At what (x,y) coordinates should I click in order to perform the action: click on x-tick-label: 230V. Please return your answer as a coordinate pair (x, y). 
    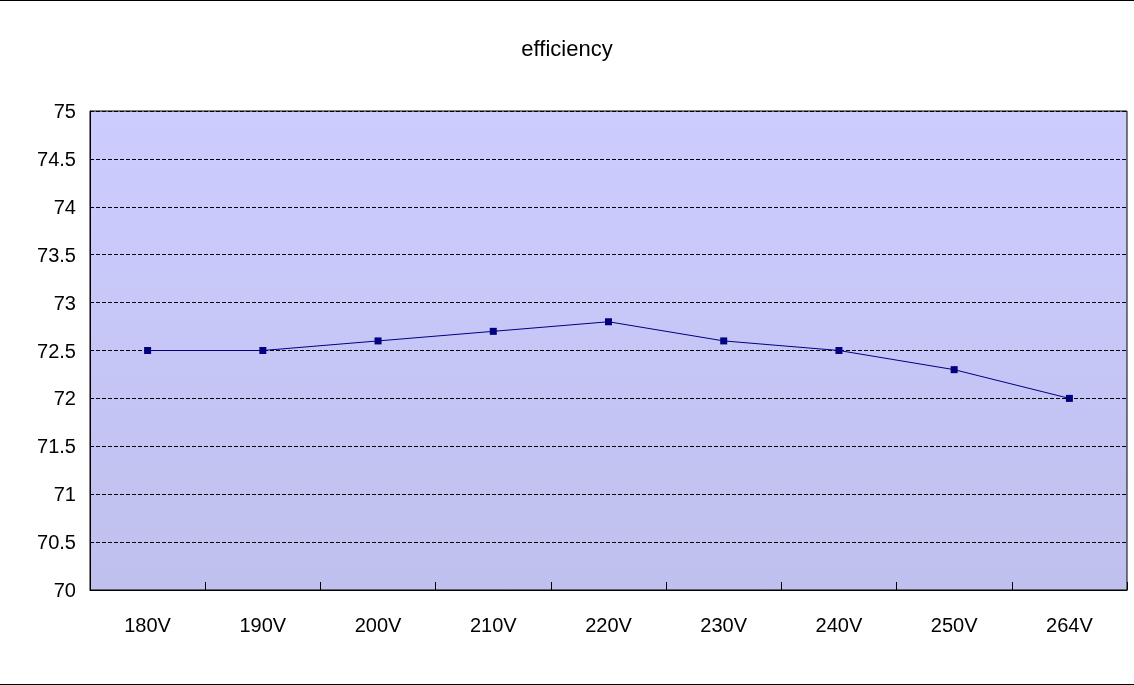
    Looking at the image, I should click on (724, 625).